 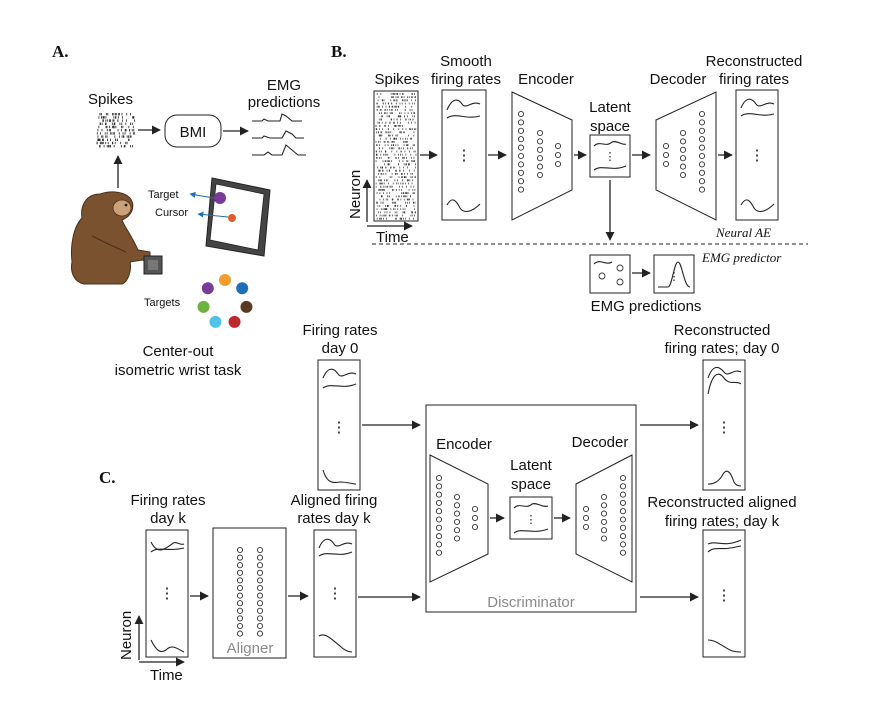 What do you see at coordinates (284, 102) in the screenshot?
I see `emg-label-line2: predictions` at bounding box center [284, 102].